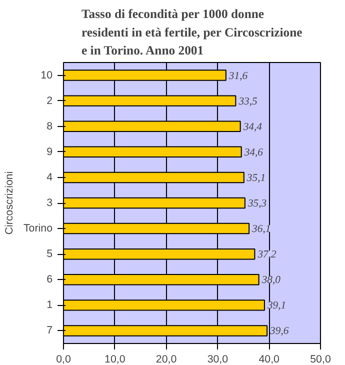 The height and width of the screenshot is (365, 345). Describe the element at coordinates (49, 177) in the screenshot. I see `y-tick-label: 4` at that location.